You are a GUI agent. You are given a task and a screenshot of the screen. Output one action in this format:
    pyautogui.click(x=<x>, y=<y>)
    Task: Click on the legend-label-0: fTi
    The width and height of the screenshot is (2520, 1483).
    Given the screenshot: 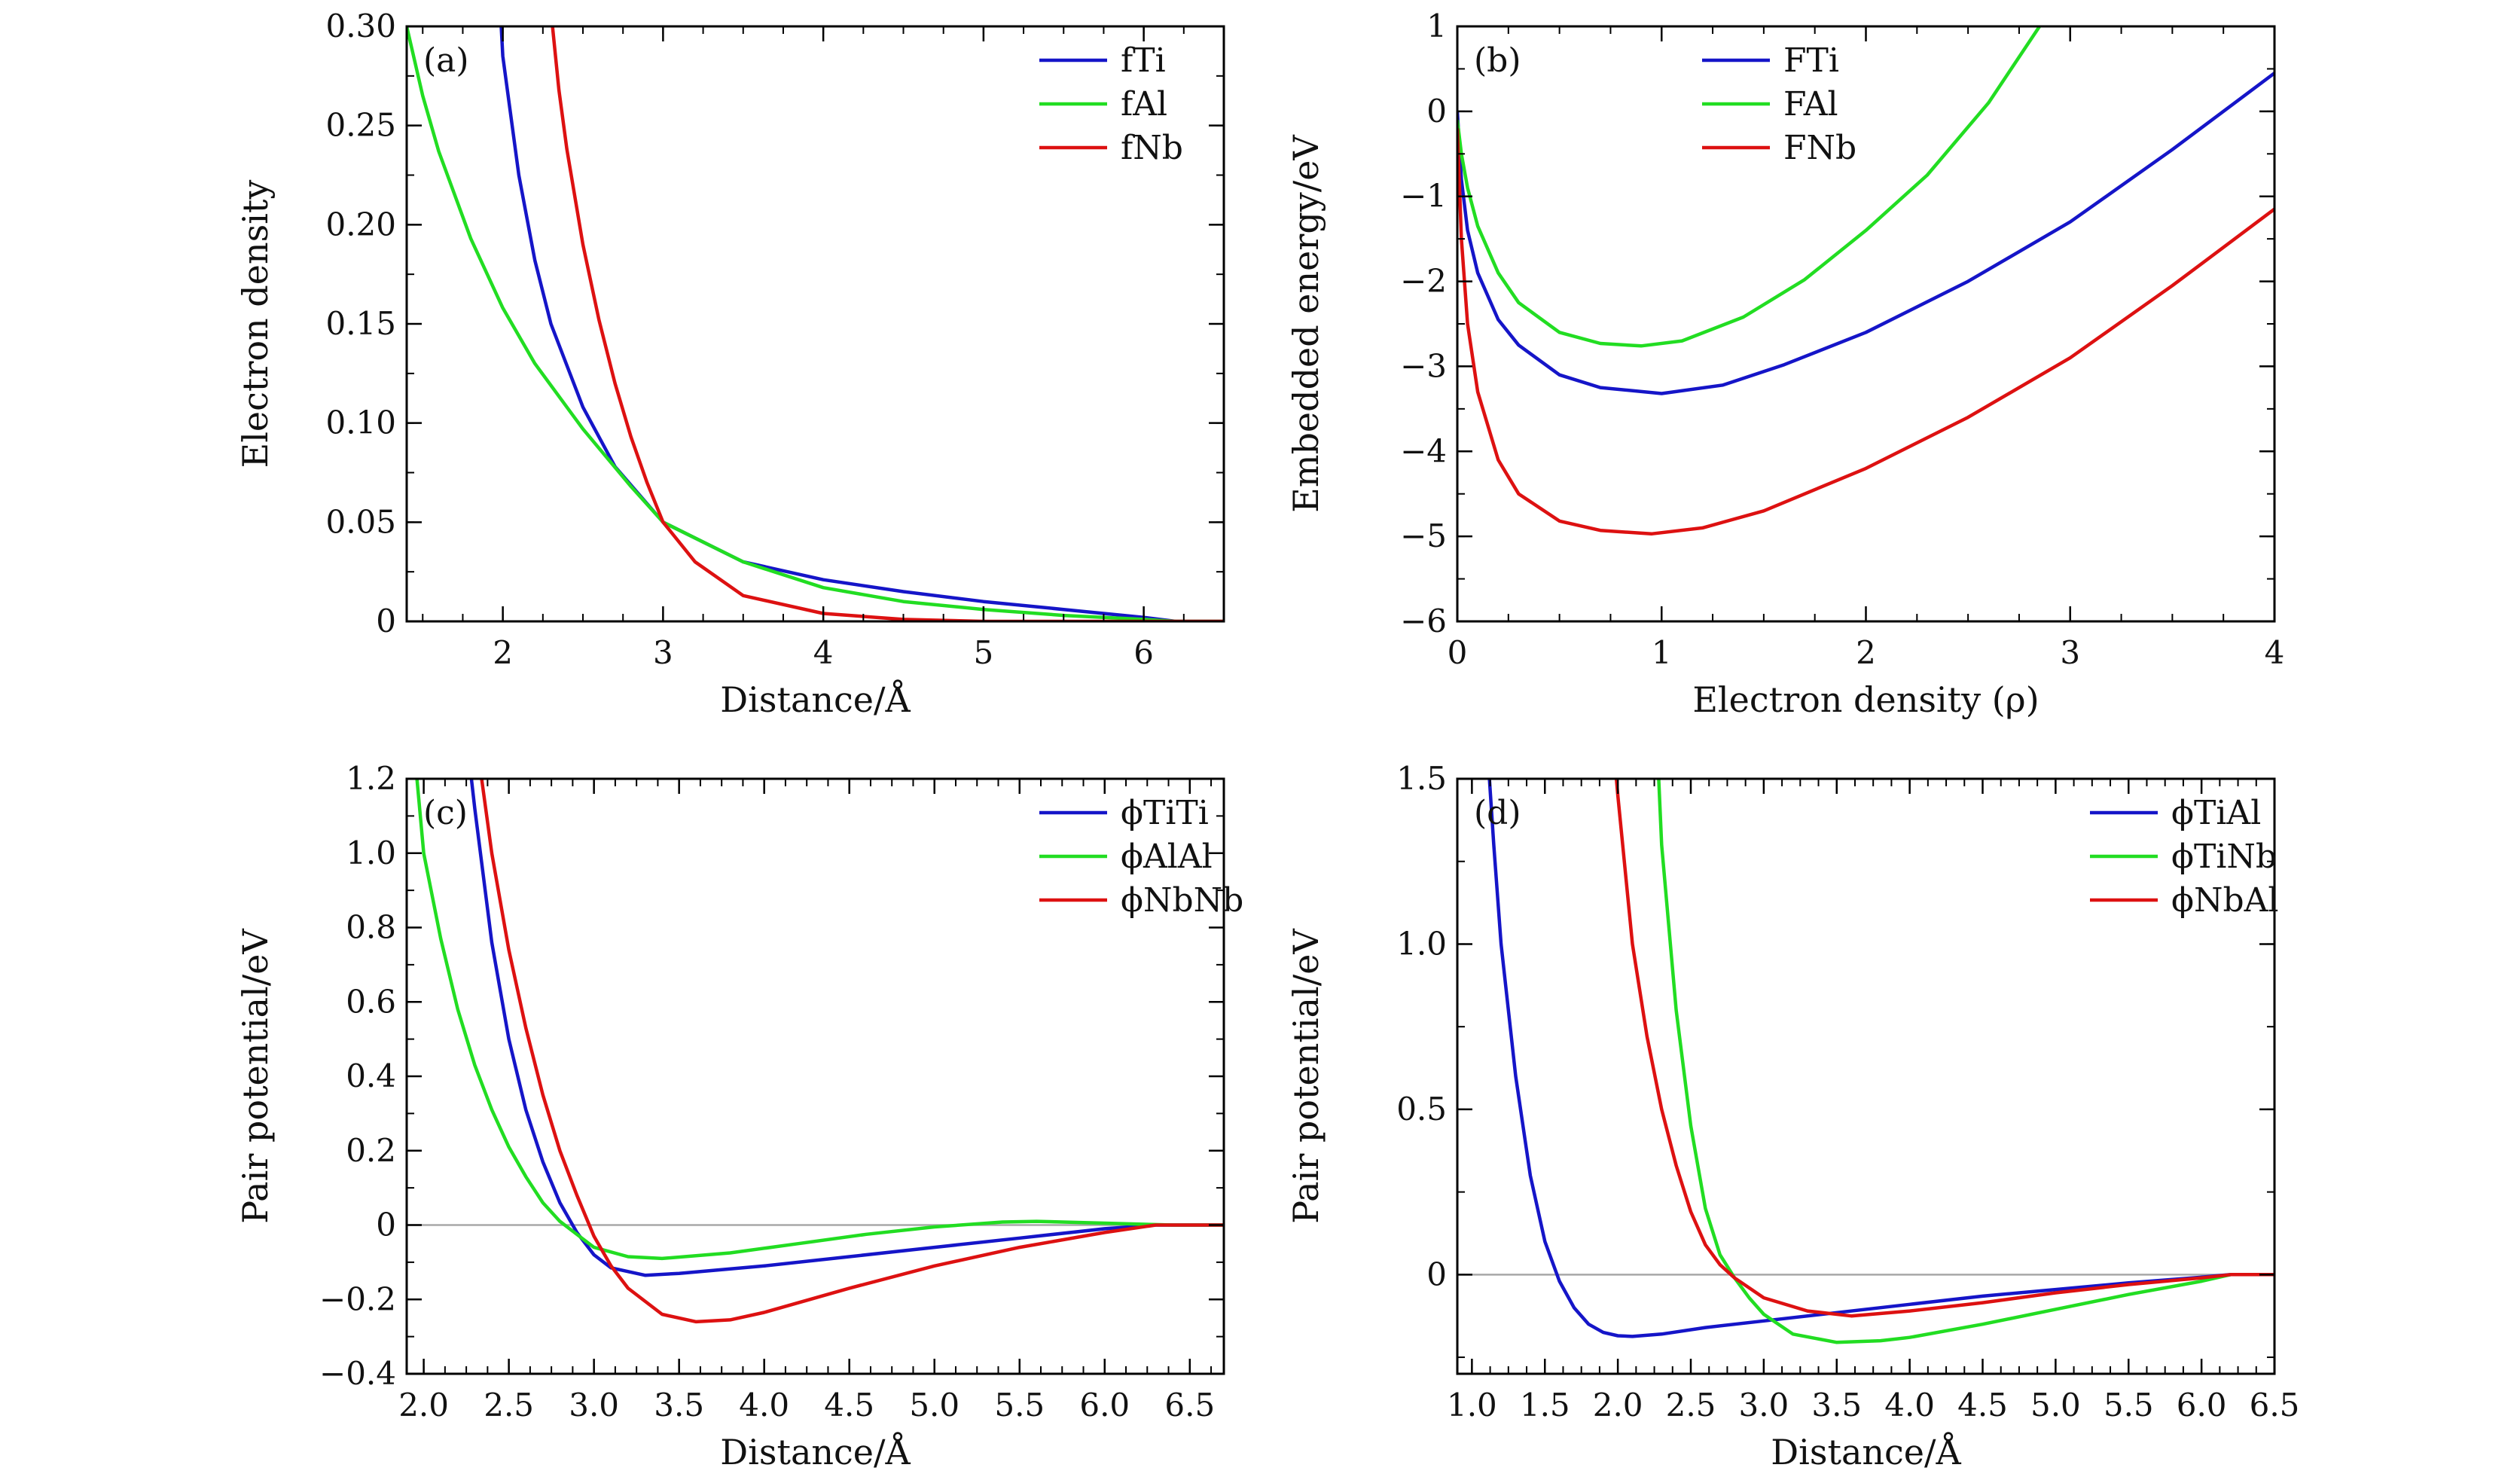 What is the action you would take?
    pyautogui.click(x=1143, y=60)
    